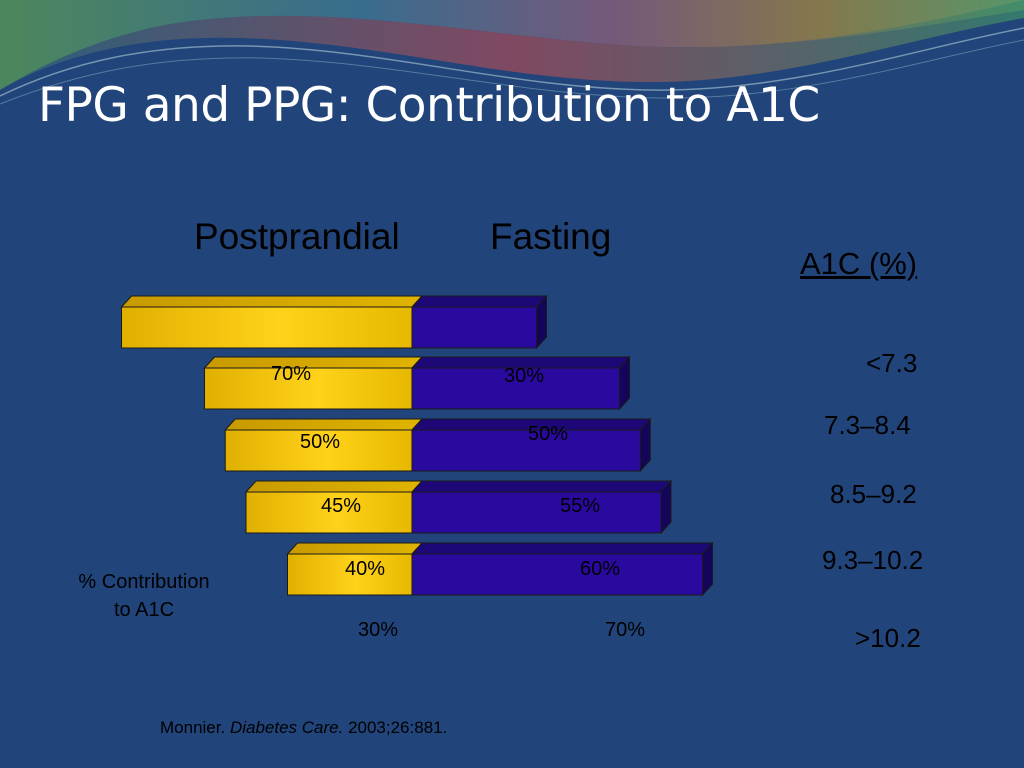 This screenshot has height=768, width=1024. Describe the element at coordinates (524, 376) in the screenshot. I see `fasting-value-label: 30%` at that location.